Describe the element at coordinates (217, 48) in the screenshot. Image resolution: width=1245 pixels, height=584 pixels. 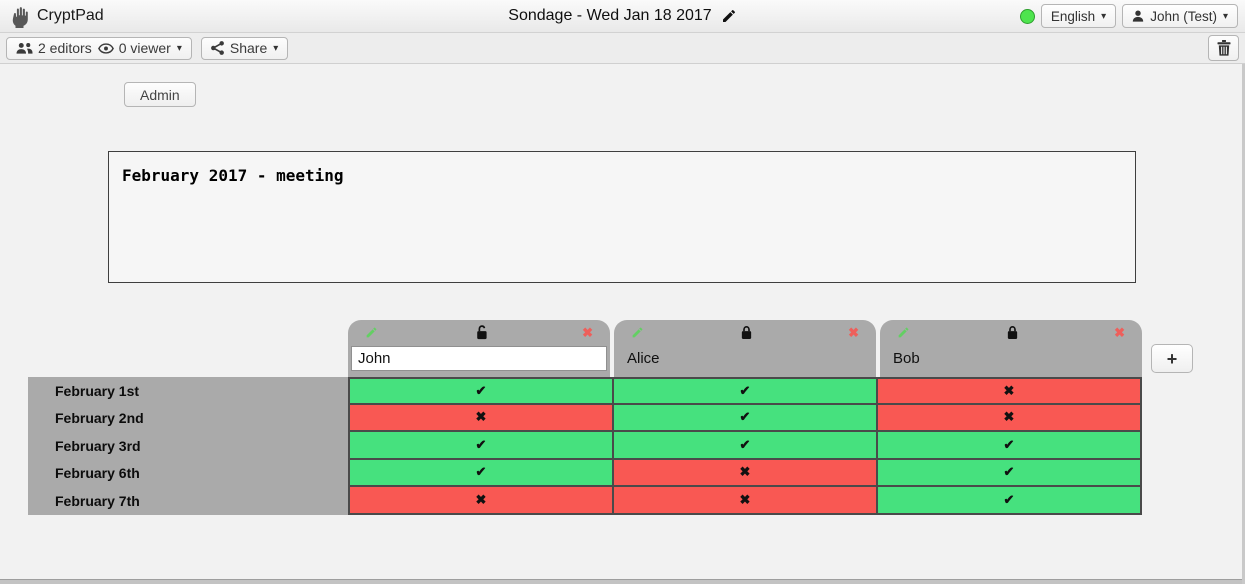
I see `share-icon` at that location.